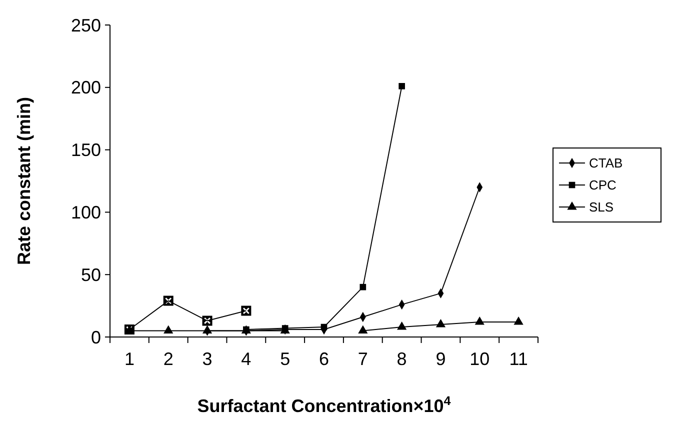 The height and width of the screenshot is (434, 678). I want to click on y-tick-label: 150, so click(85, 150).